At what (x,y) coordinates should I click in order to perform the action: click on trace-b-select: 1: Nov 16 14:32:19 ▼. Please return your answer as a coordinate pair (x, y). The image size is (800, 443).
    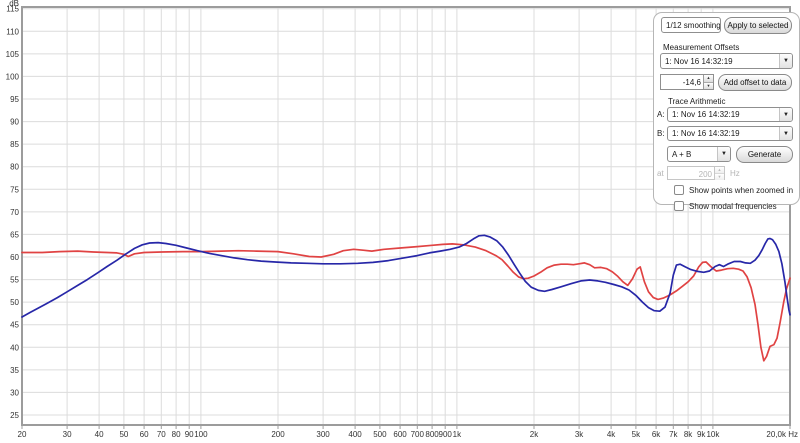
    Looking at the image, I should click on (730, 133).